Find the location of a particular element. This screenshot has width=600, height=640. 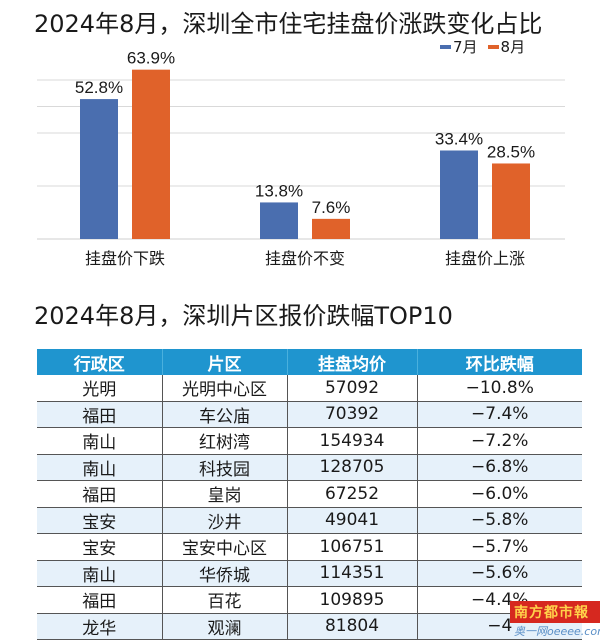

cell-avg-price: 81804 is located at coordinates (352, 626).